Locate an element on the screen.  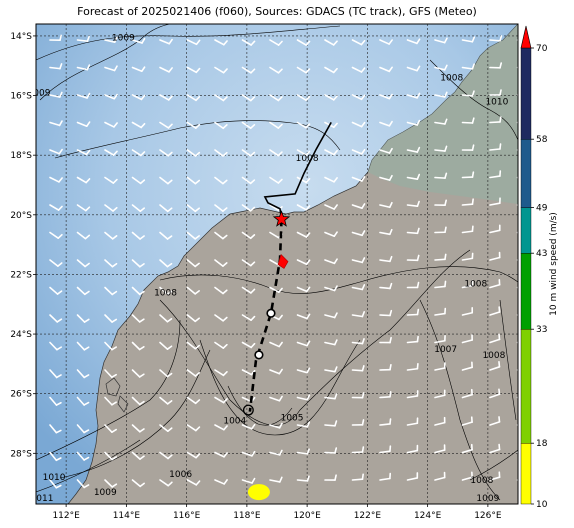
colorbar-label: 10 m wind speed (m/s) is located at coordinates (554, 264).